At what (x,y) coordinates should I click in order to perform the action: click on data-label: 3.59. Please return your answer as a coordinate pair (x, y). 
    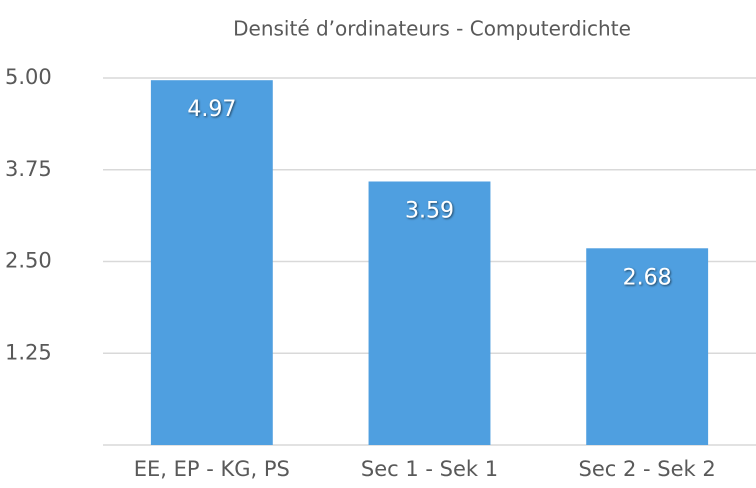
    Looking at the image, I should click on (429, 210).